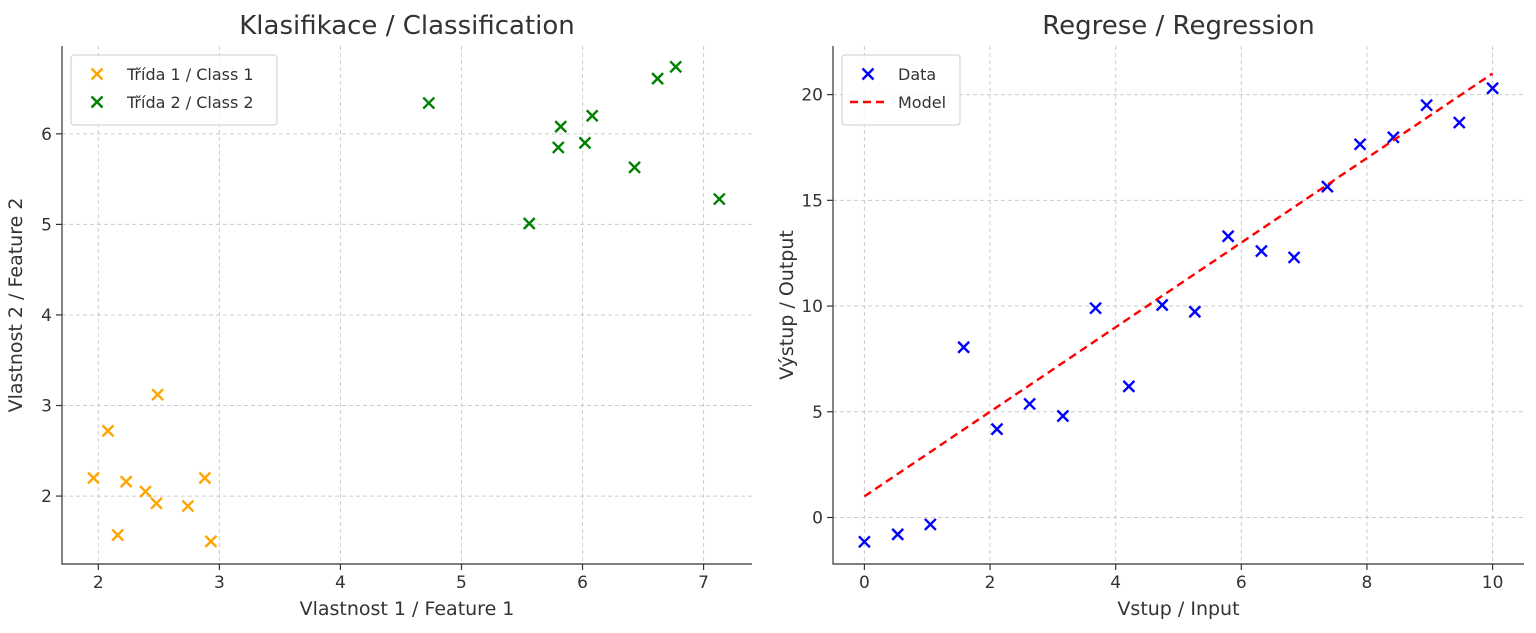  I want to click on y-tick-label: 20, so click(812, 96).